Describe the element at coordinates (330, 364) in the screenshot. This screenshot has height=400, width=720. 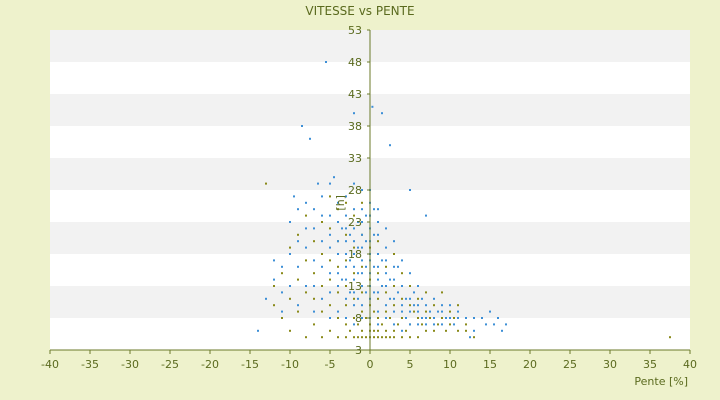
I see `x-tick-label: -5` at that location.